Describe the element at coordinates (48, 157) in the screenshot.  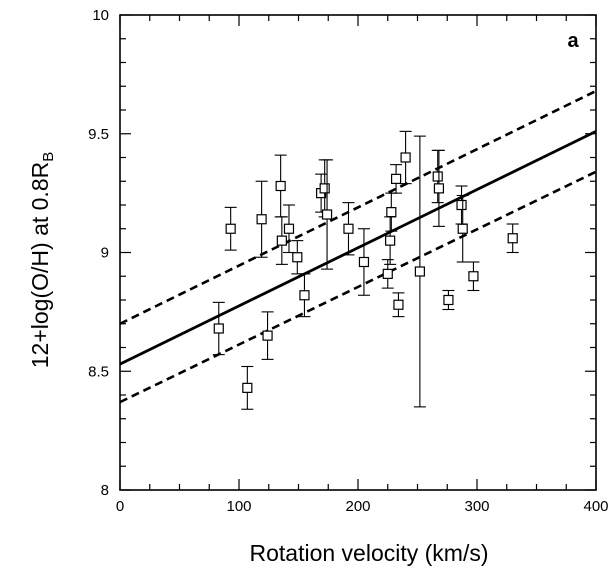
I see `y-axis-label-subscript: B` at that location.